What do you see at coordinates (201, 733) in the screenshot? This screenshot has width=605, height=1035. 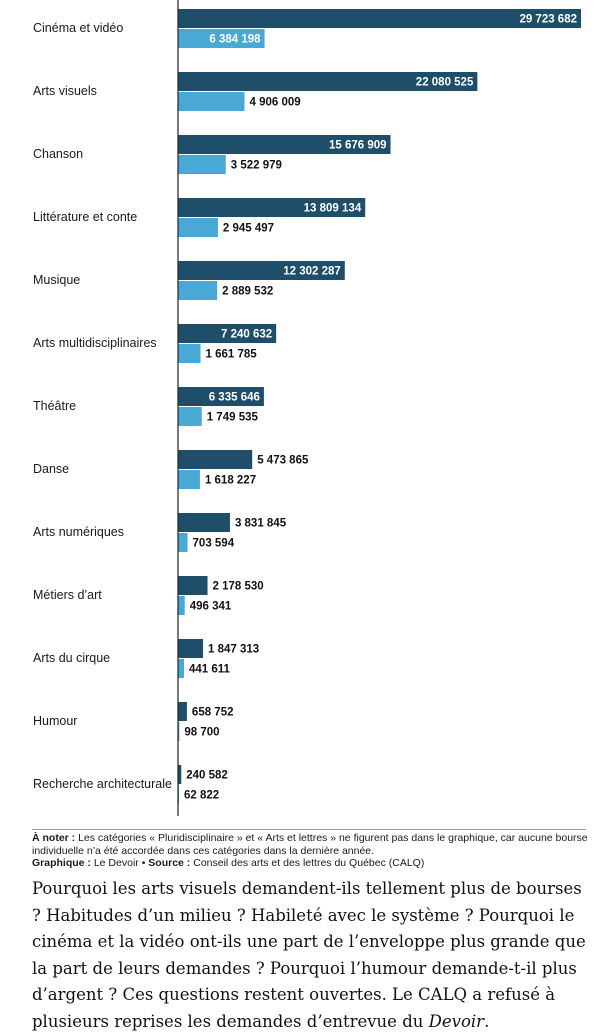 I see `value-label: 98 700` at bounding box center [201, 733].